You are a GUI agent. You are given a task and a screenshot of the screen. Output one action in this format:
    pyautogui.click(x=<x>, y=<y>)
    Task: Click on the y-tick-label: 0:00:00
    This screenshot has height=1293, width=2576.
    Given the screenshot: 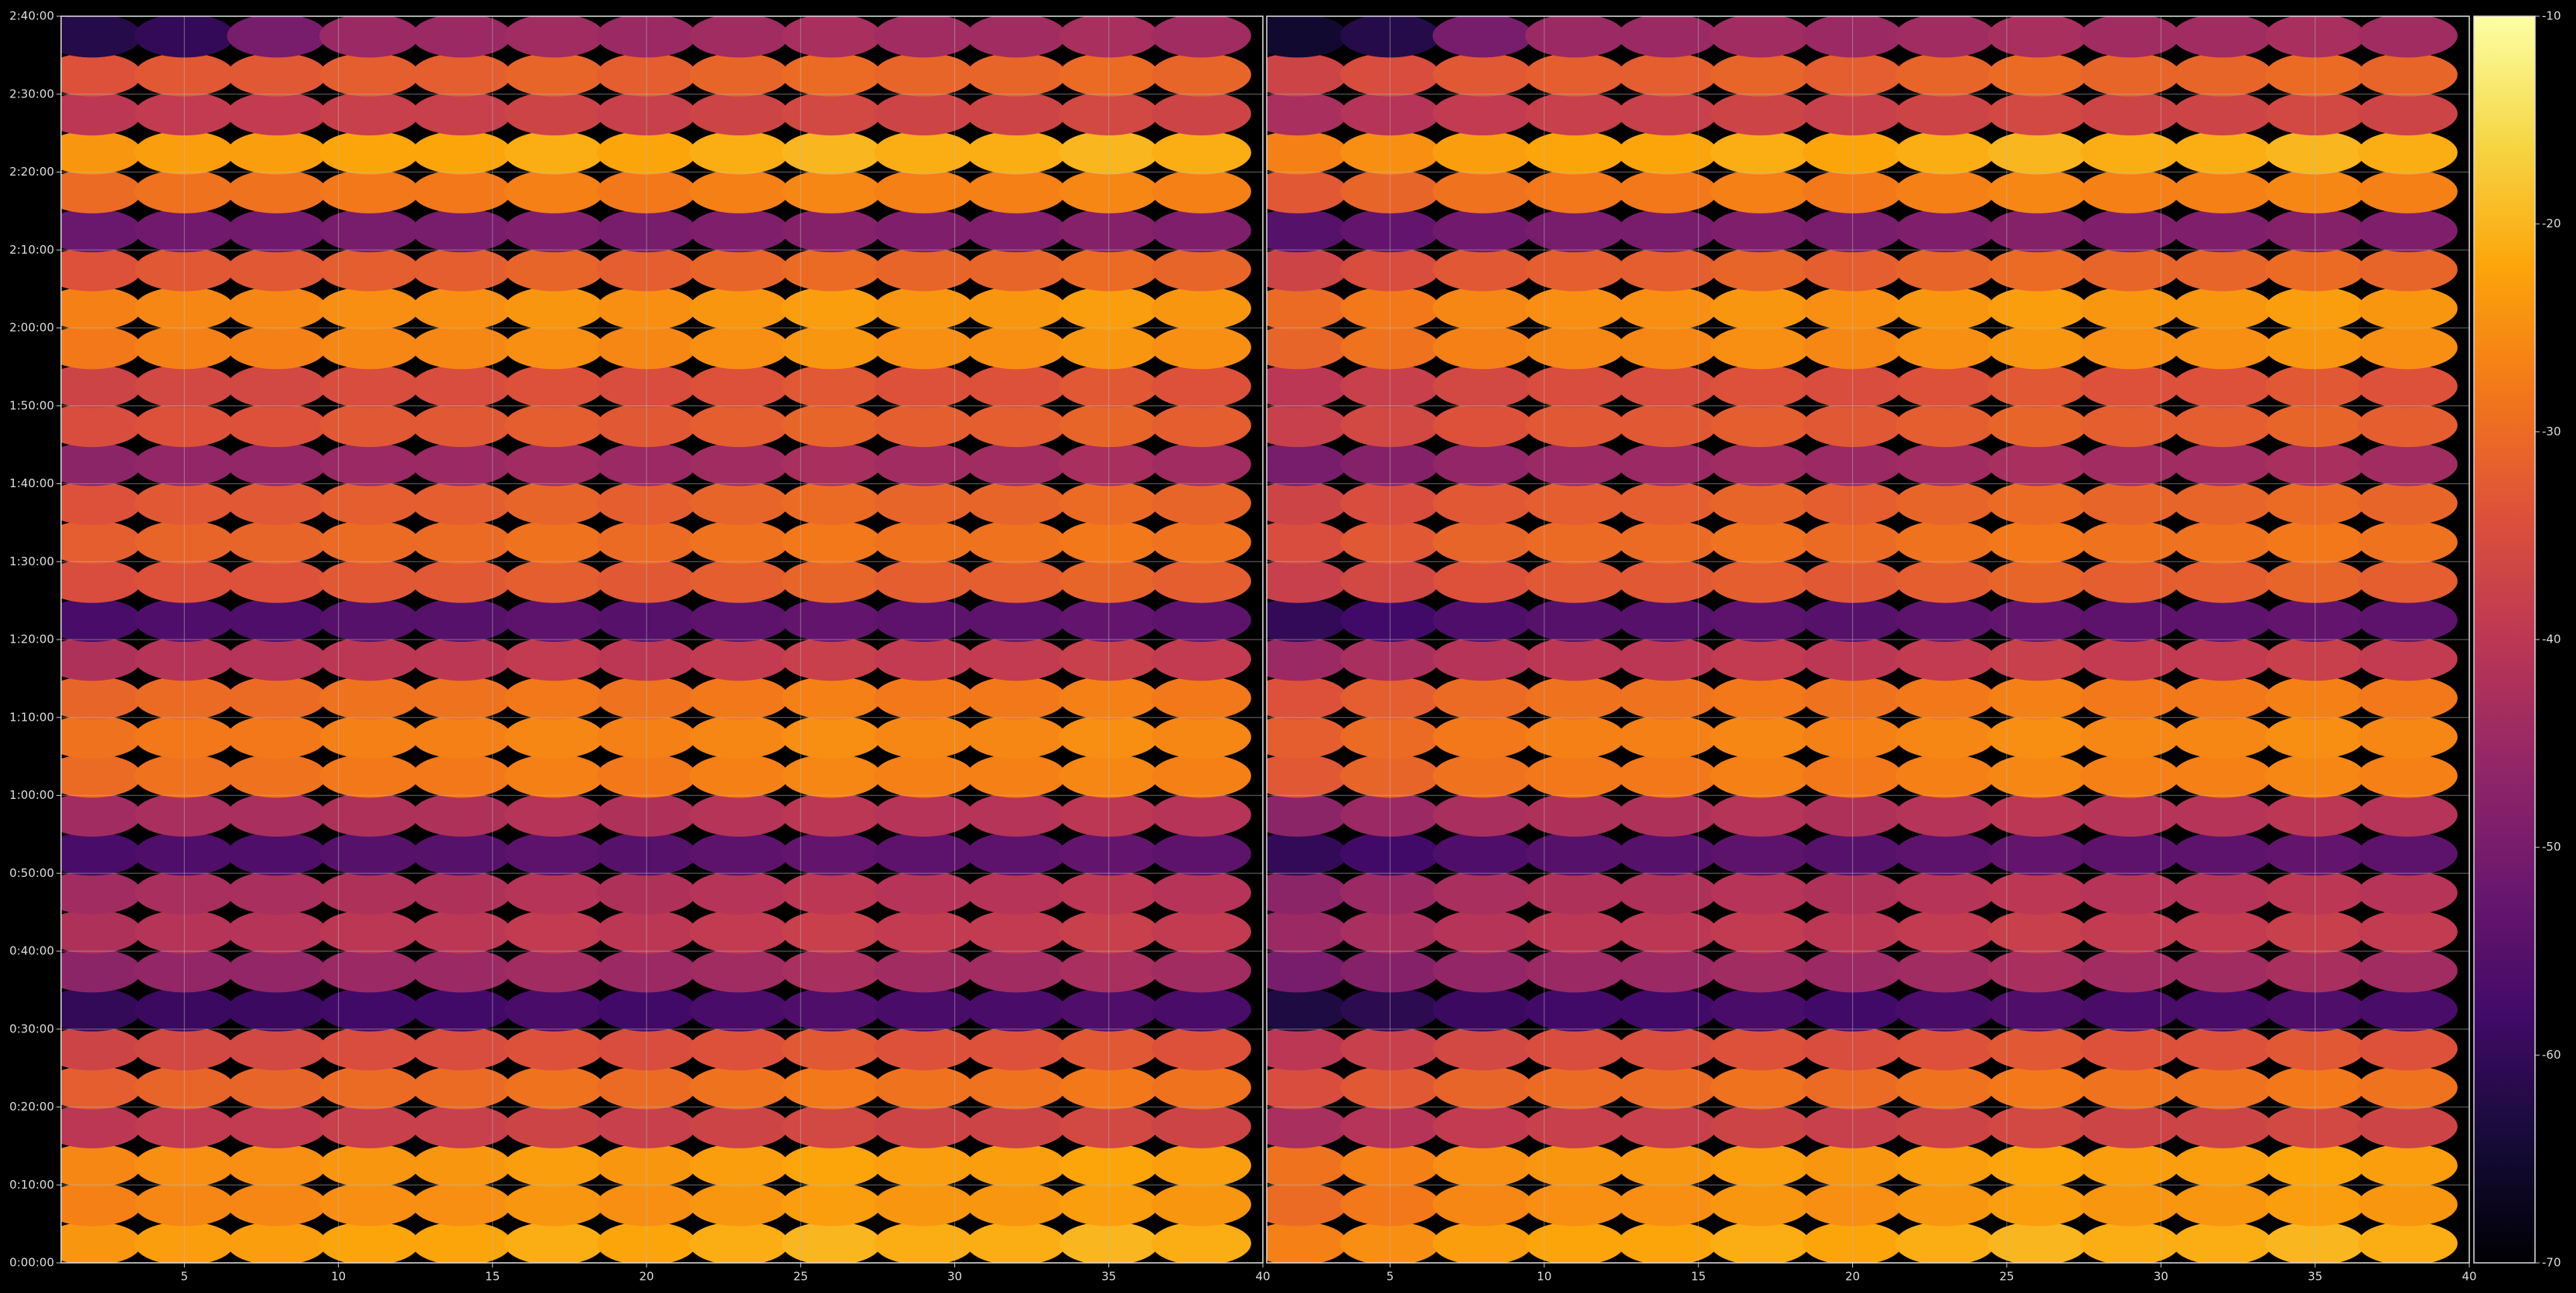 What is the action you would take?
    pyautogui.click(x=32, y=1263)
    